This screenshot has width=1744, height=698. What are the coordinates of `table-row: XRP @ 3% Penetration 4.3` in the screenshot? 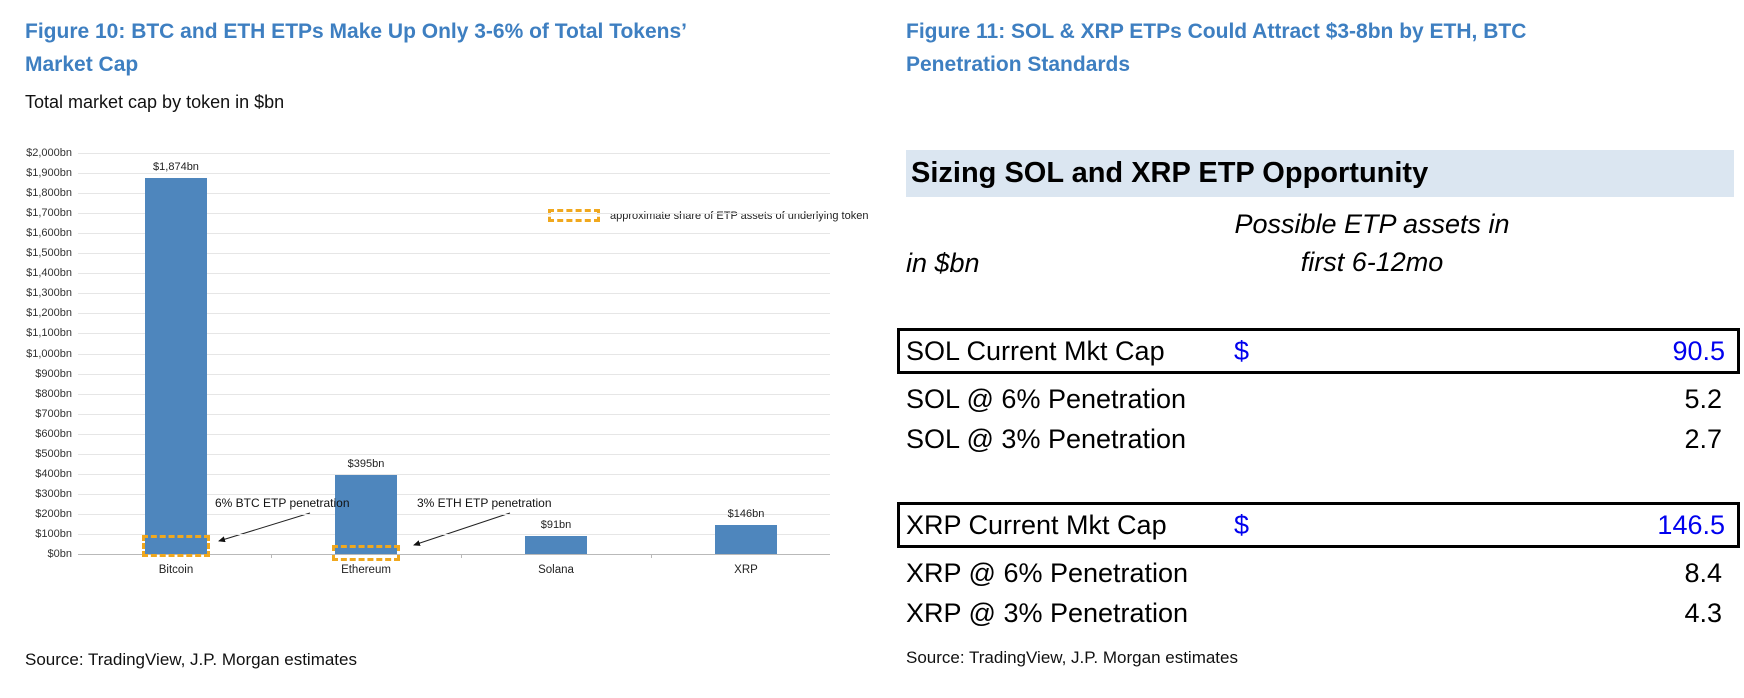 It's located at (1320, 613).